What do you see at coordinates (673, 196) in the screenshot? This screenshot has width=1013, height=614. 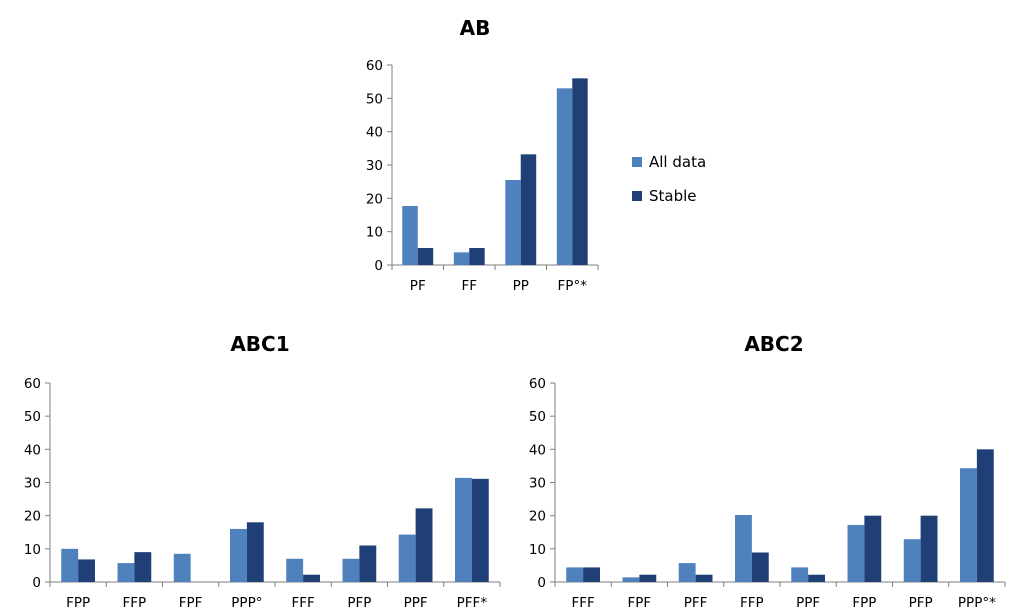 I see `legend-label-stable: Stable` at bounding box center [673, 196].